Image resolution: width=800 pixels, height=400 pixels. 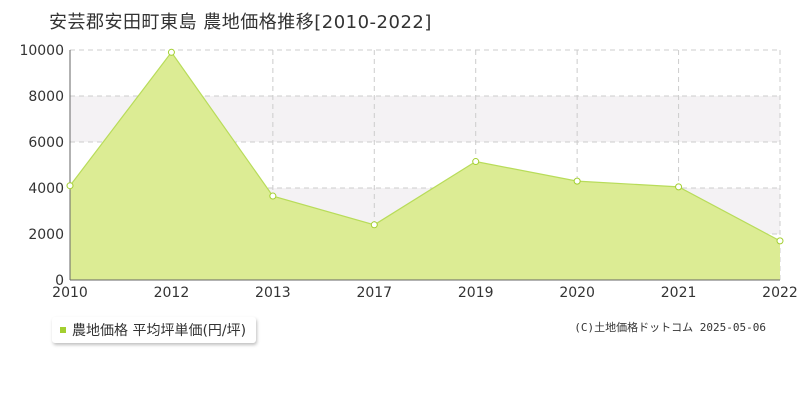 What do you see at coordinates (159, 331) in the screenshot?
I see `legend-label: 農地価格 平均坪単価(円/坪)` at bounding box center [159, 331].